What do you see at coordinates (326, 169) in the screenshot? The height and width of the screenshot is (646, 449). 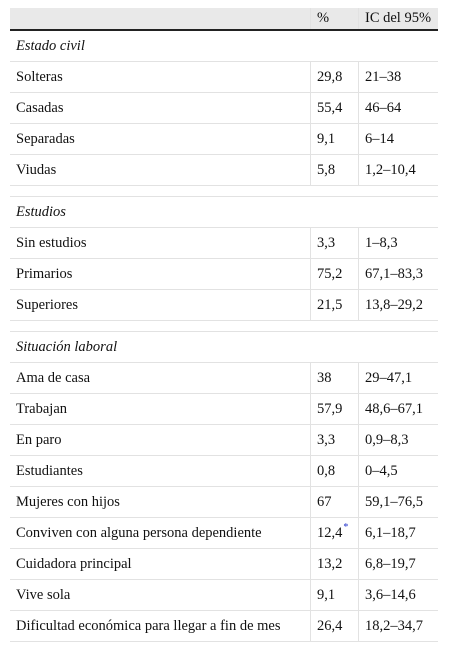 I see `percent: 5,8` at bounding box center [326, 169].